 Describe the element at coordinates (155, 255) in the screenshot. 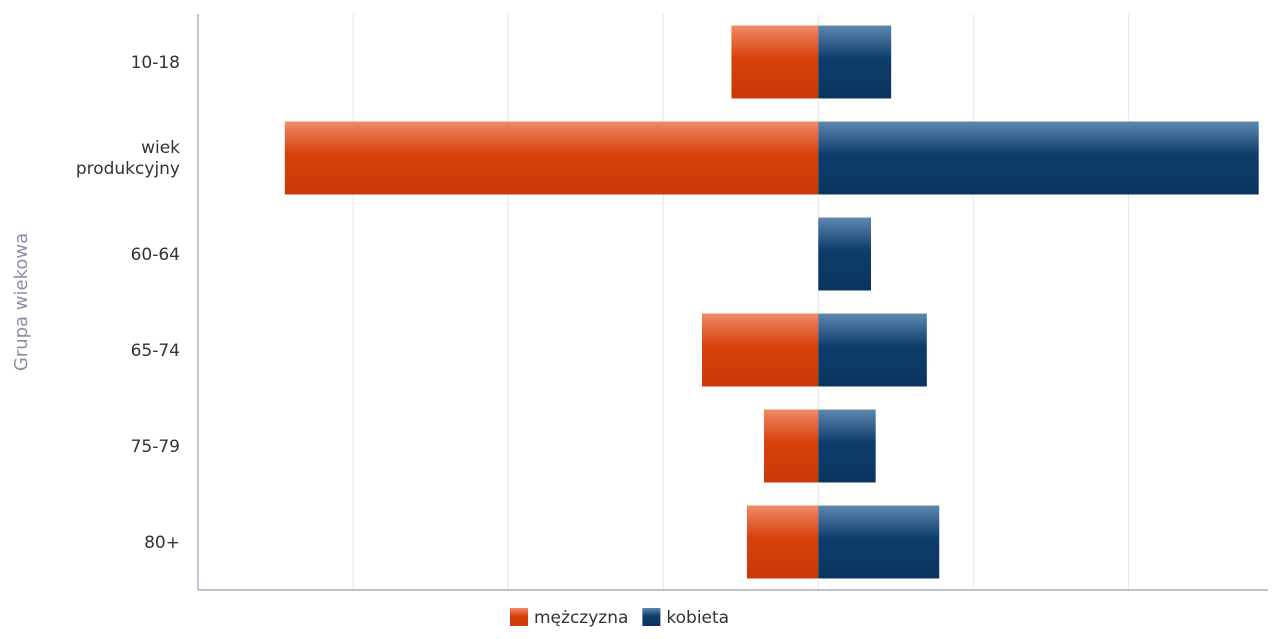

I see `category-label: 60-64` at that location.